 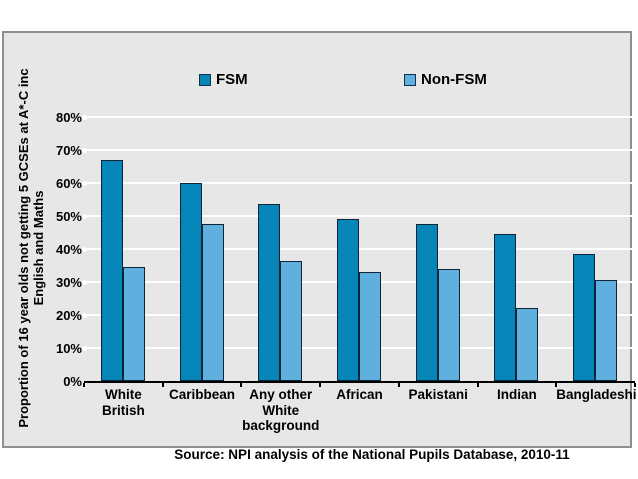 I want to click on legend-item-non-fsm: Non-FSM, so click(x=445, y=79).